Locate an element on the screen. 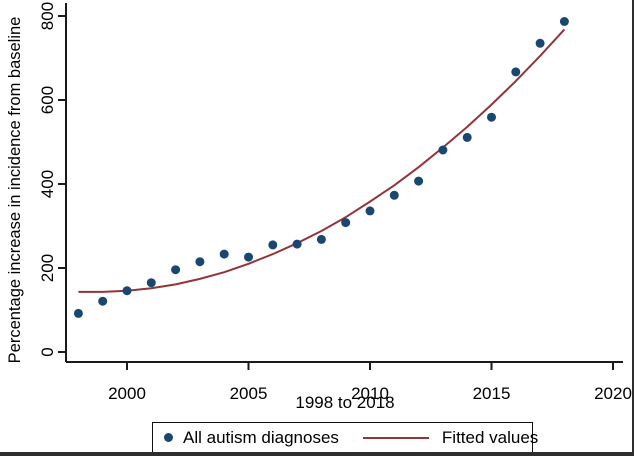 The image size is (634, 456). legend-label-fitted: Fitted values is located at coordinates (490, 437).